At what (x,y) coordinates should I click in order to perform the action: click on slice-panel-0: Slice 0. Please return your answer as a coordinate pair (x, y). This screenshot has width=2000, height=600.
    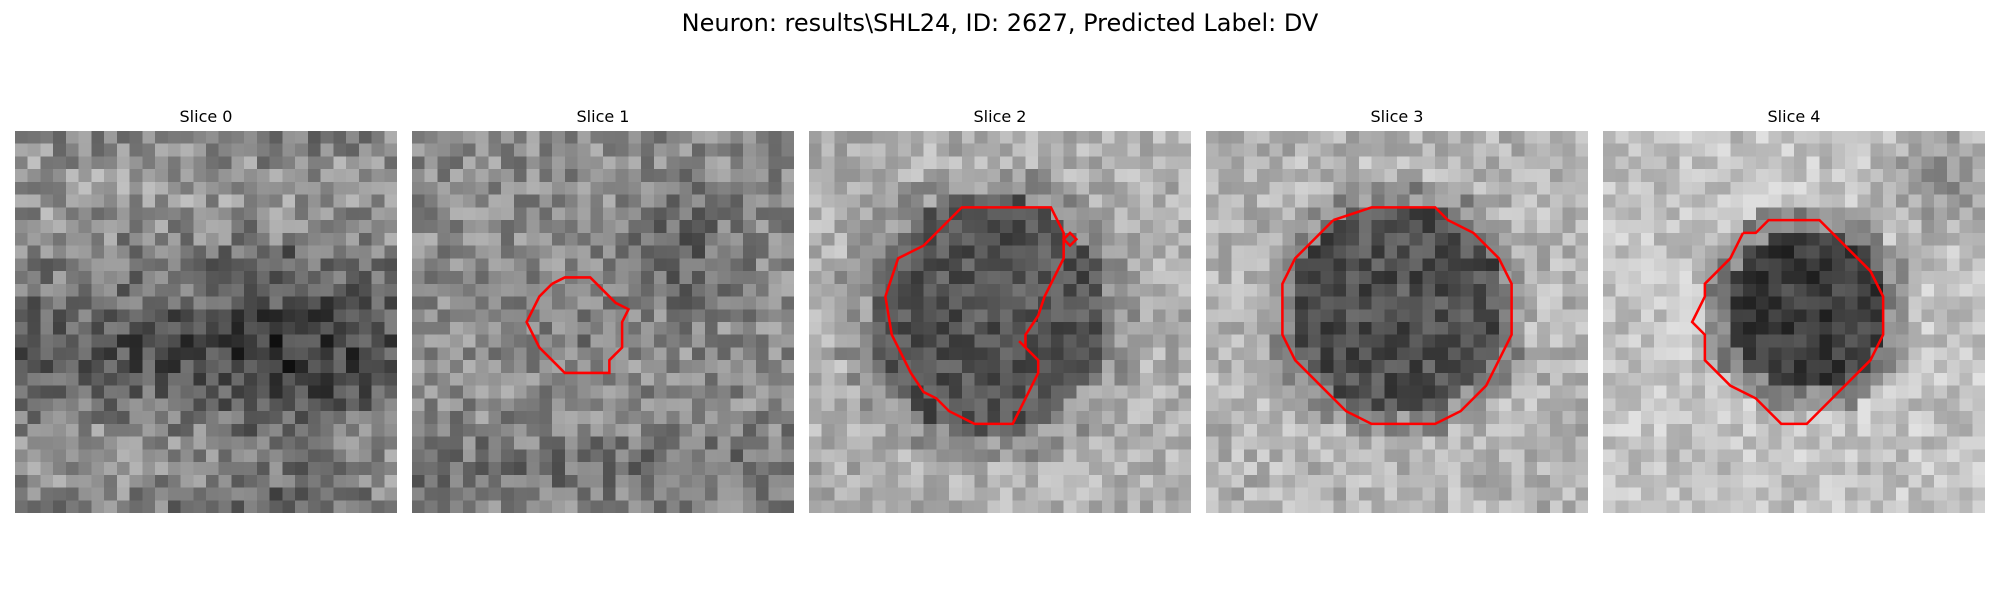
    Looking at the image, I should click on (206, 309).